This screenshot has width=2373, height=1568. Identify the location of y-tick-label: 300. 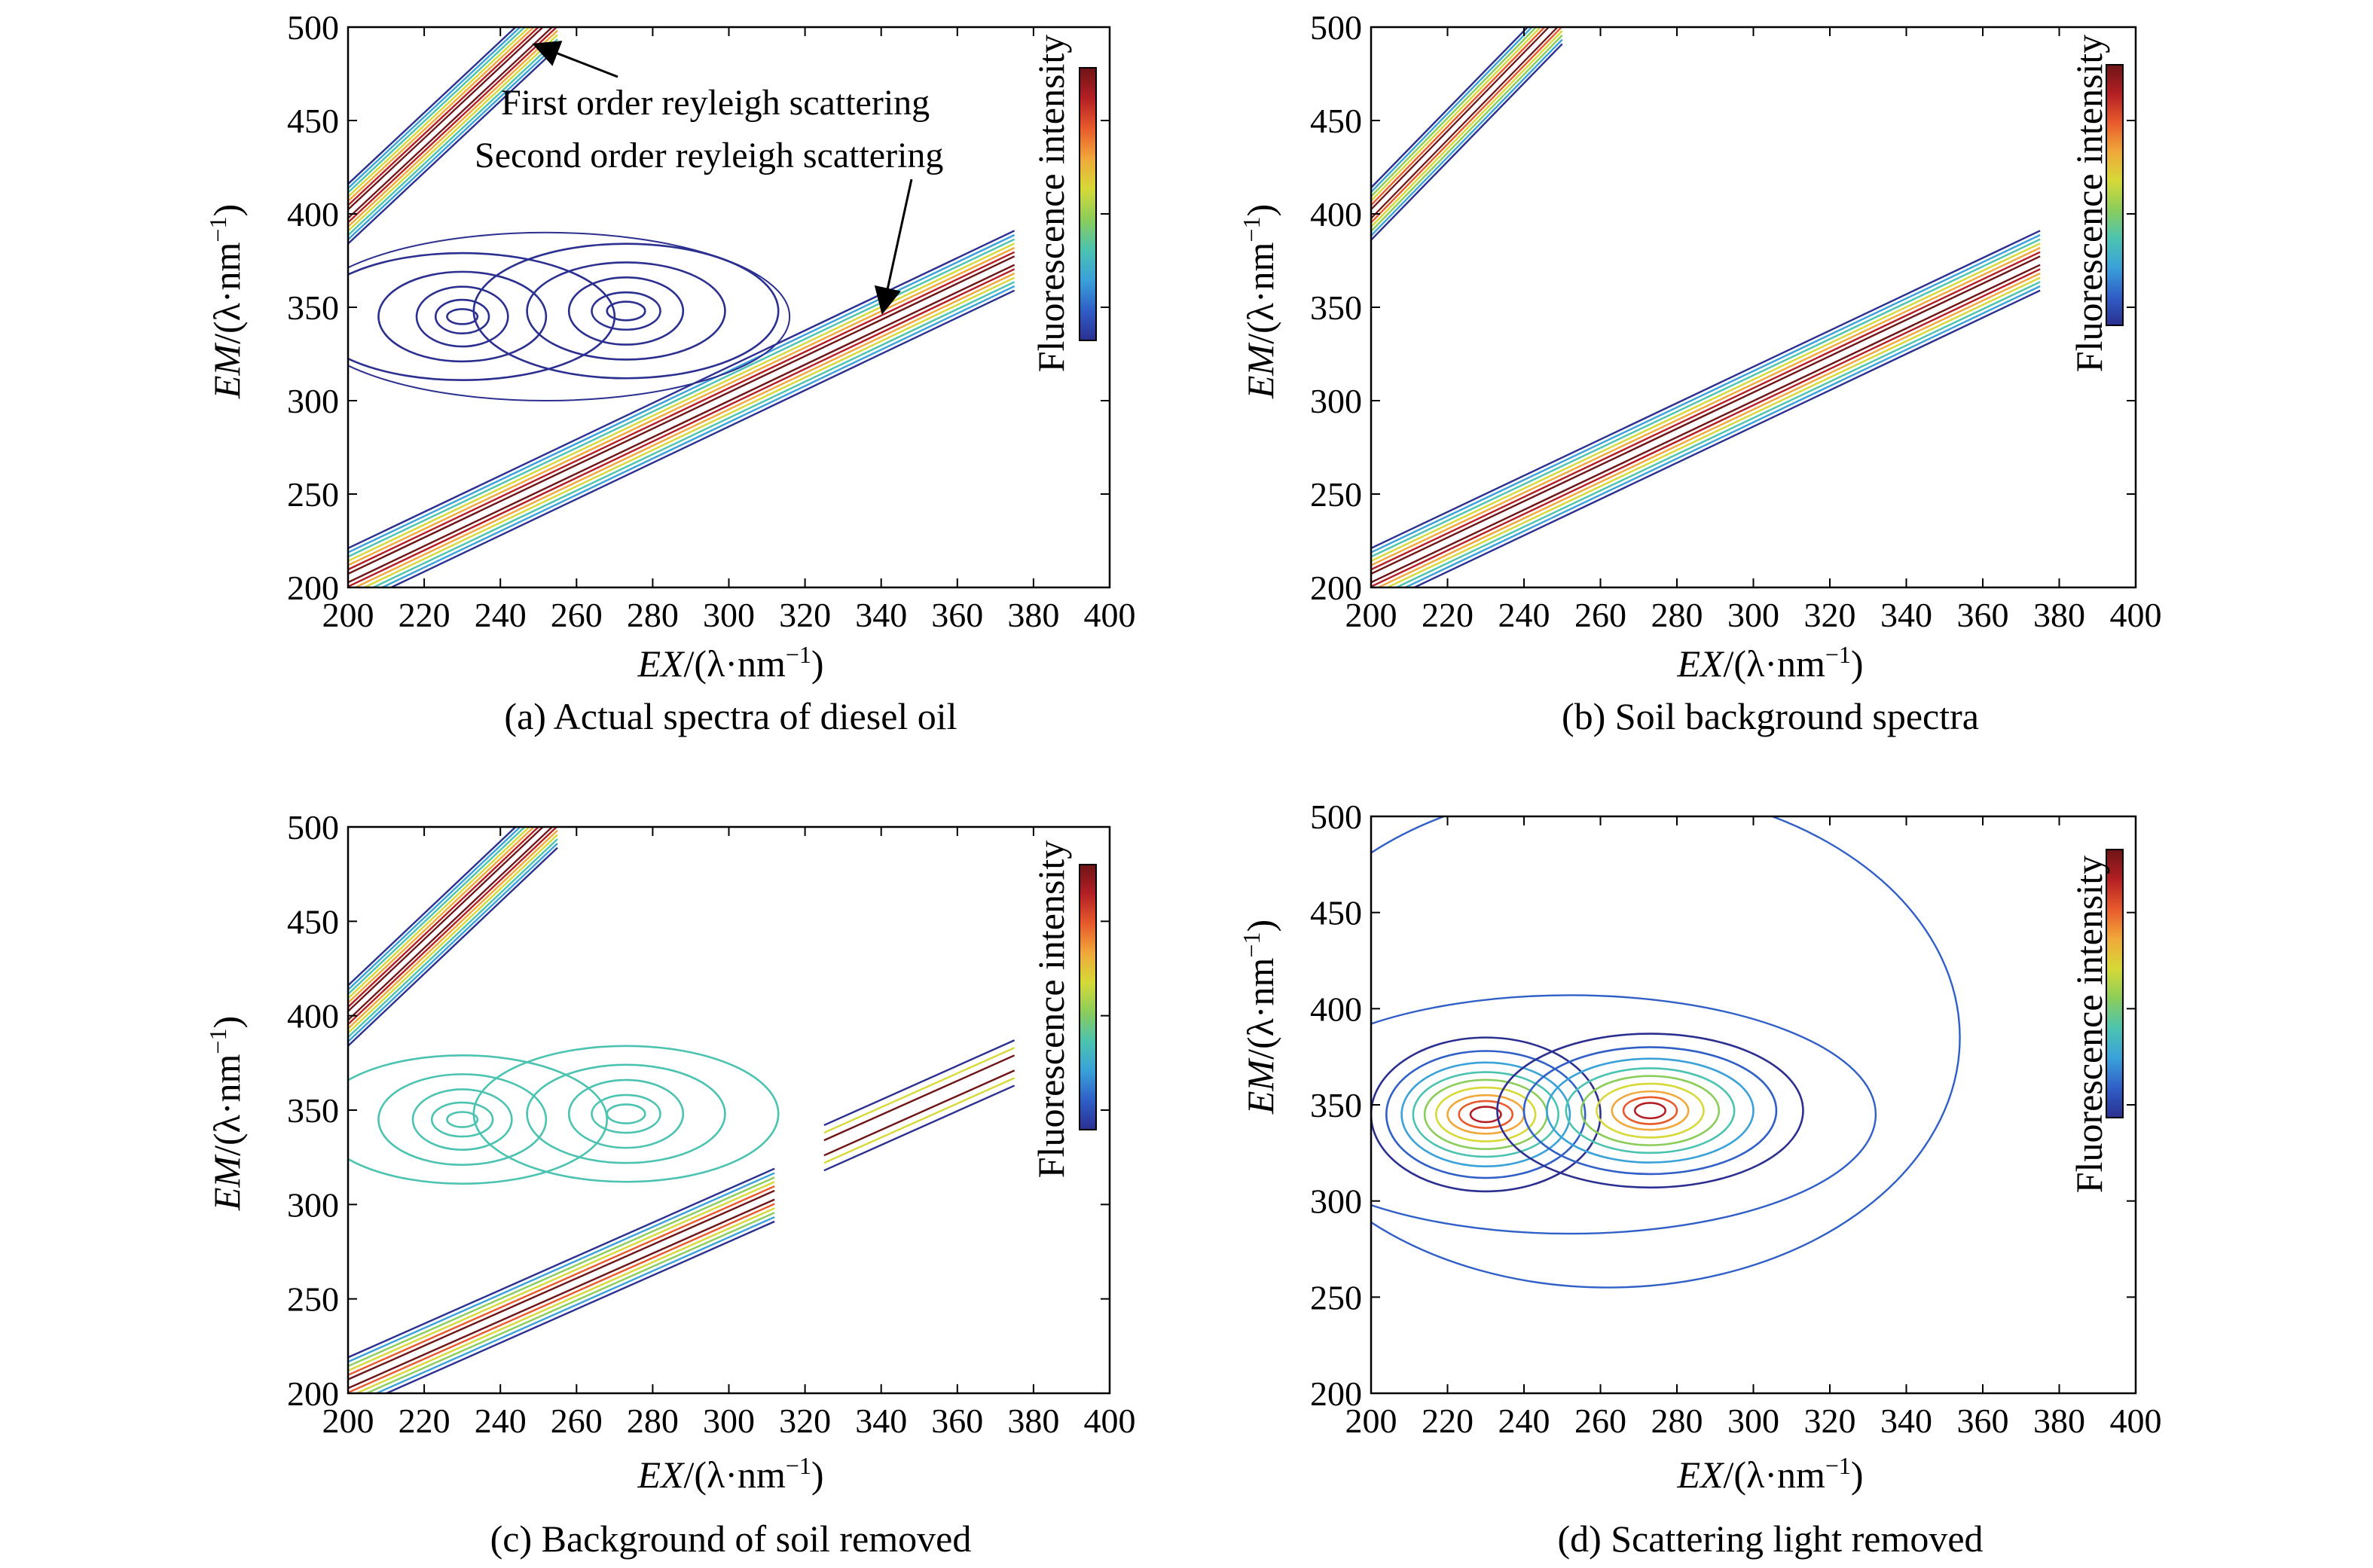
(313, 1204).